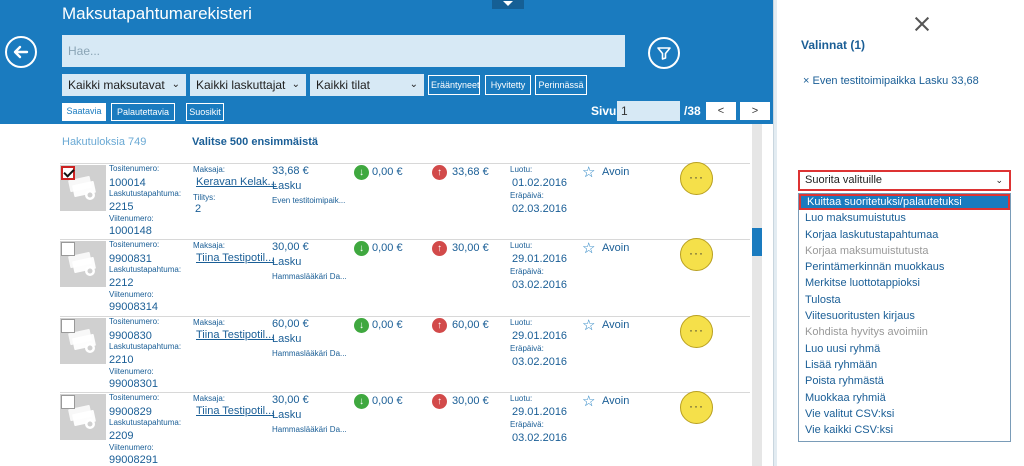  What do you see at coordinates (454, 85) in the screenshot?
I see `toggle-overdue: Erääntyneet` at bounding box center [454, 85].